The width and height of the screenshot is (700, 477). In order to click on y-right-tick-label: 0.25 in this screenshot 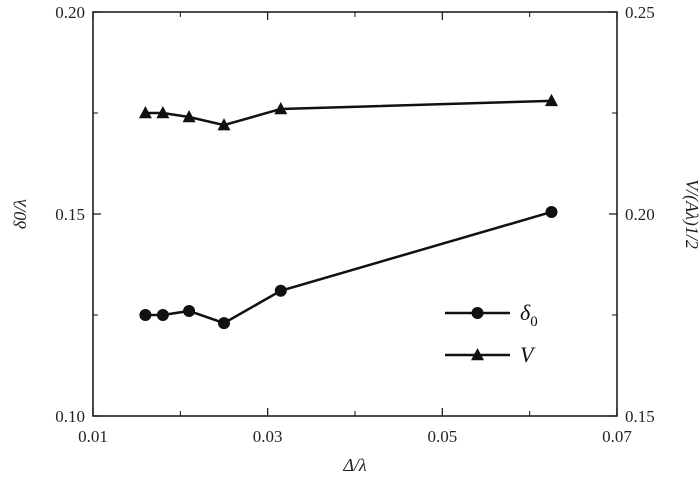, I will do `click(640, 12)`.